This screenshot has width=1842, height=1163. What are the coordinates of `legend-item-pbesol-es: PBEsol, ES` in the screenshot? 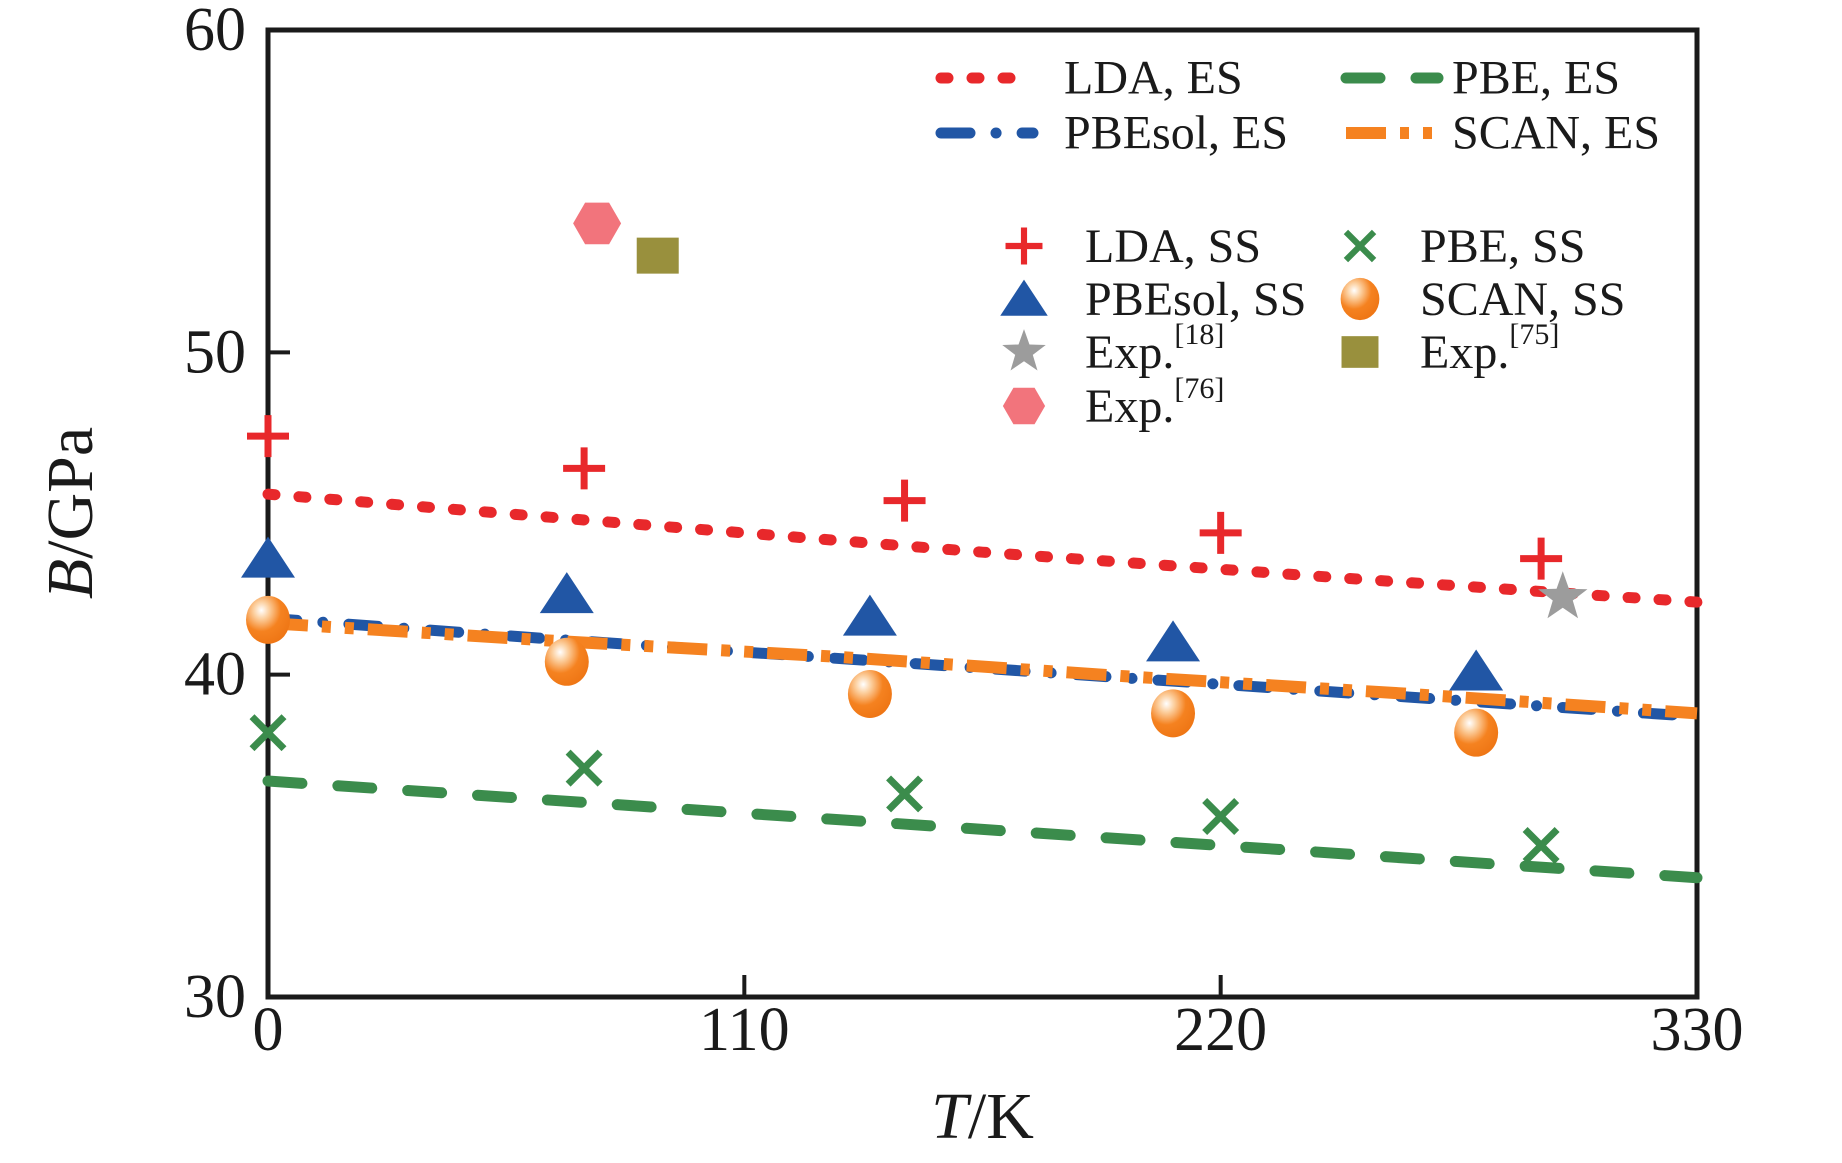 It's located at (1111, 133).